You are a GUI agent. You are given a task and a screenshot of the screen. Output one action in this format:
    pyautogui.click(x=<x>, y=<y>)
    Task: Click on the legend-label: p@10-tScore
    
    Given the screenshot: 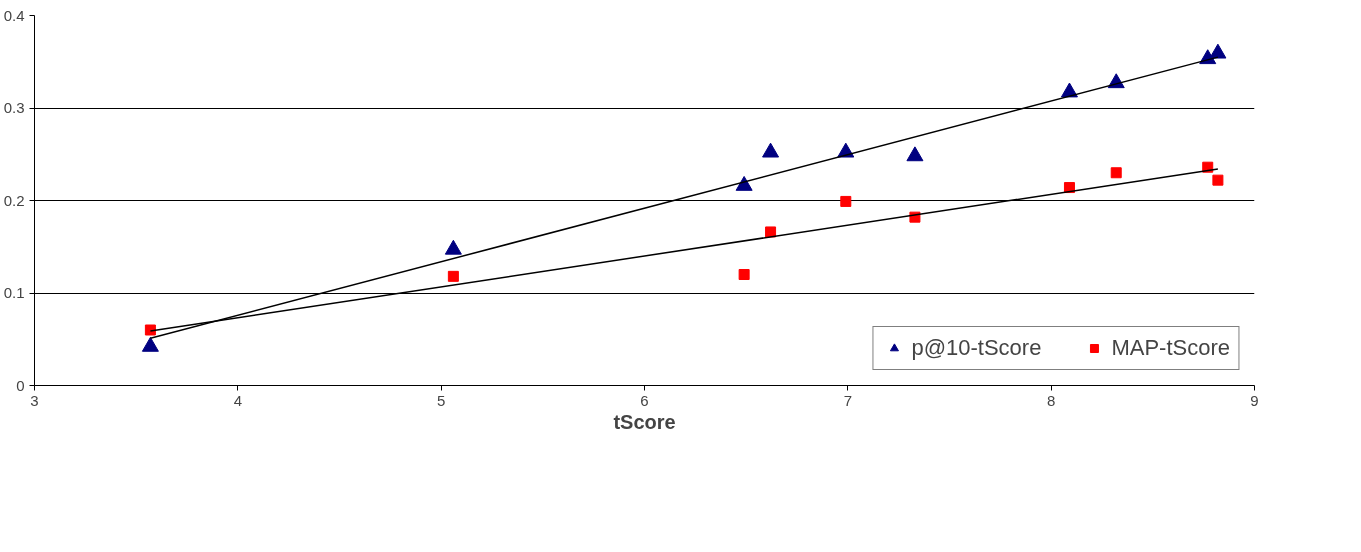 What is the action you would take?
    pyautogui.click(x=976, y=348)
    